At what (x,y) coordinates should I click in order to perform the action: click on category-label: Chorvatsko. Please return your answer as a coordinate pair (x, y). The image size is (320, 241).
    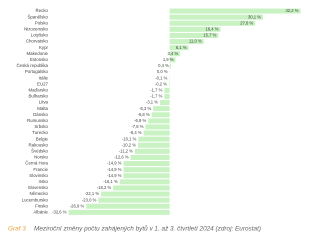
    Looking at the image, I should click on (37, 41).